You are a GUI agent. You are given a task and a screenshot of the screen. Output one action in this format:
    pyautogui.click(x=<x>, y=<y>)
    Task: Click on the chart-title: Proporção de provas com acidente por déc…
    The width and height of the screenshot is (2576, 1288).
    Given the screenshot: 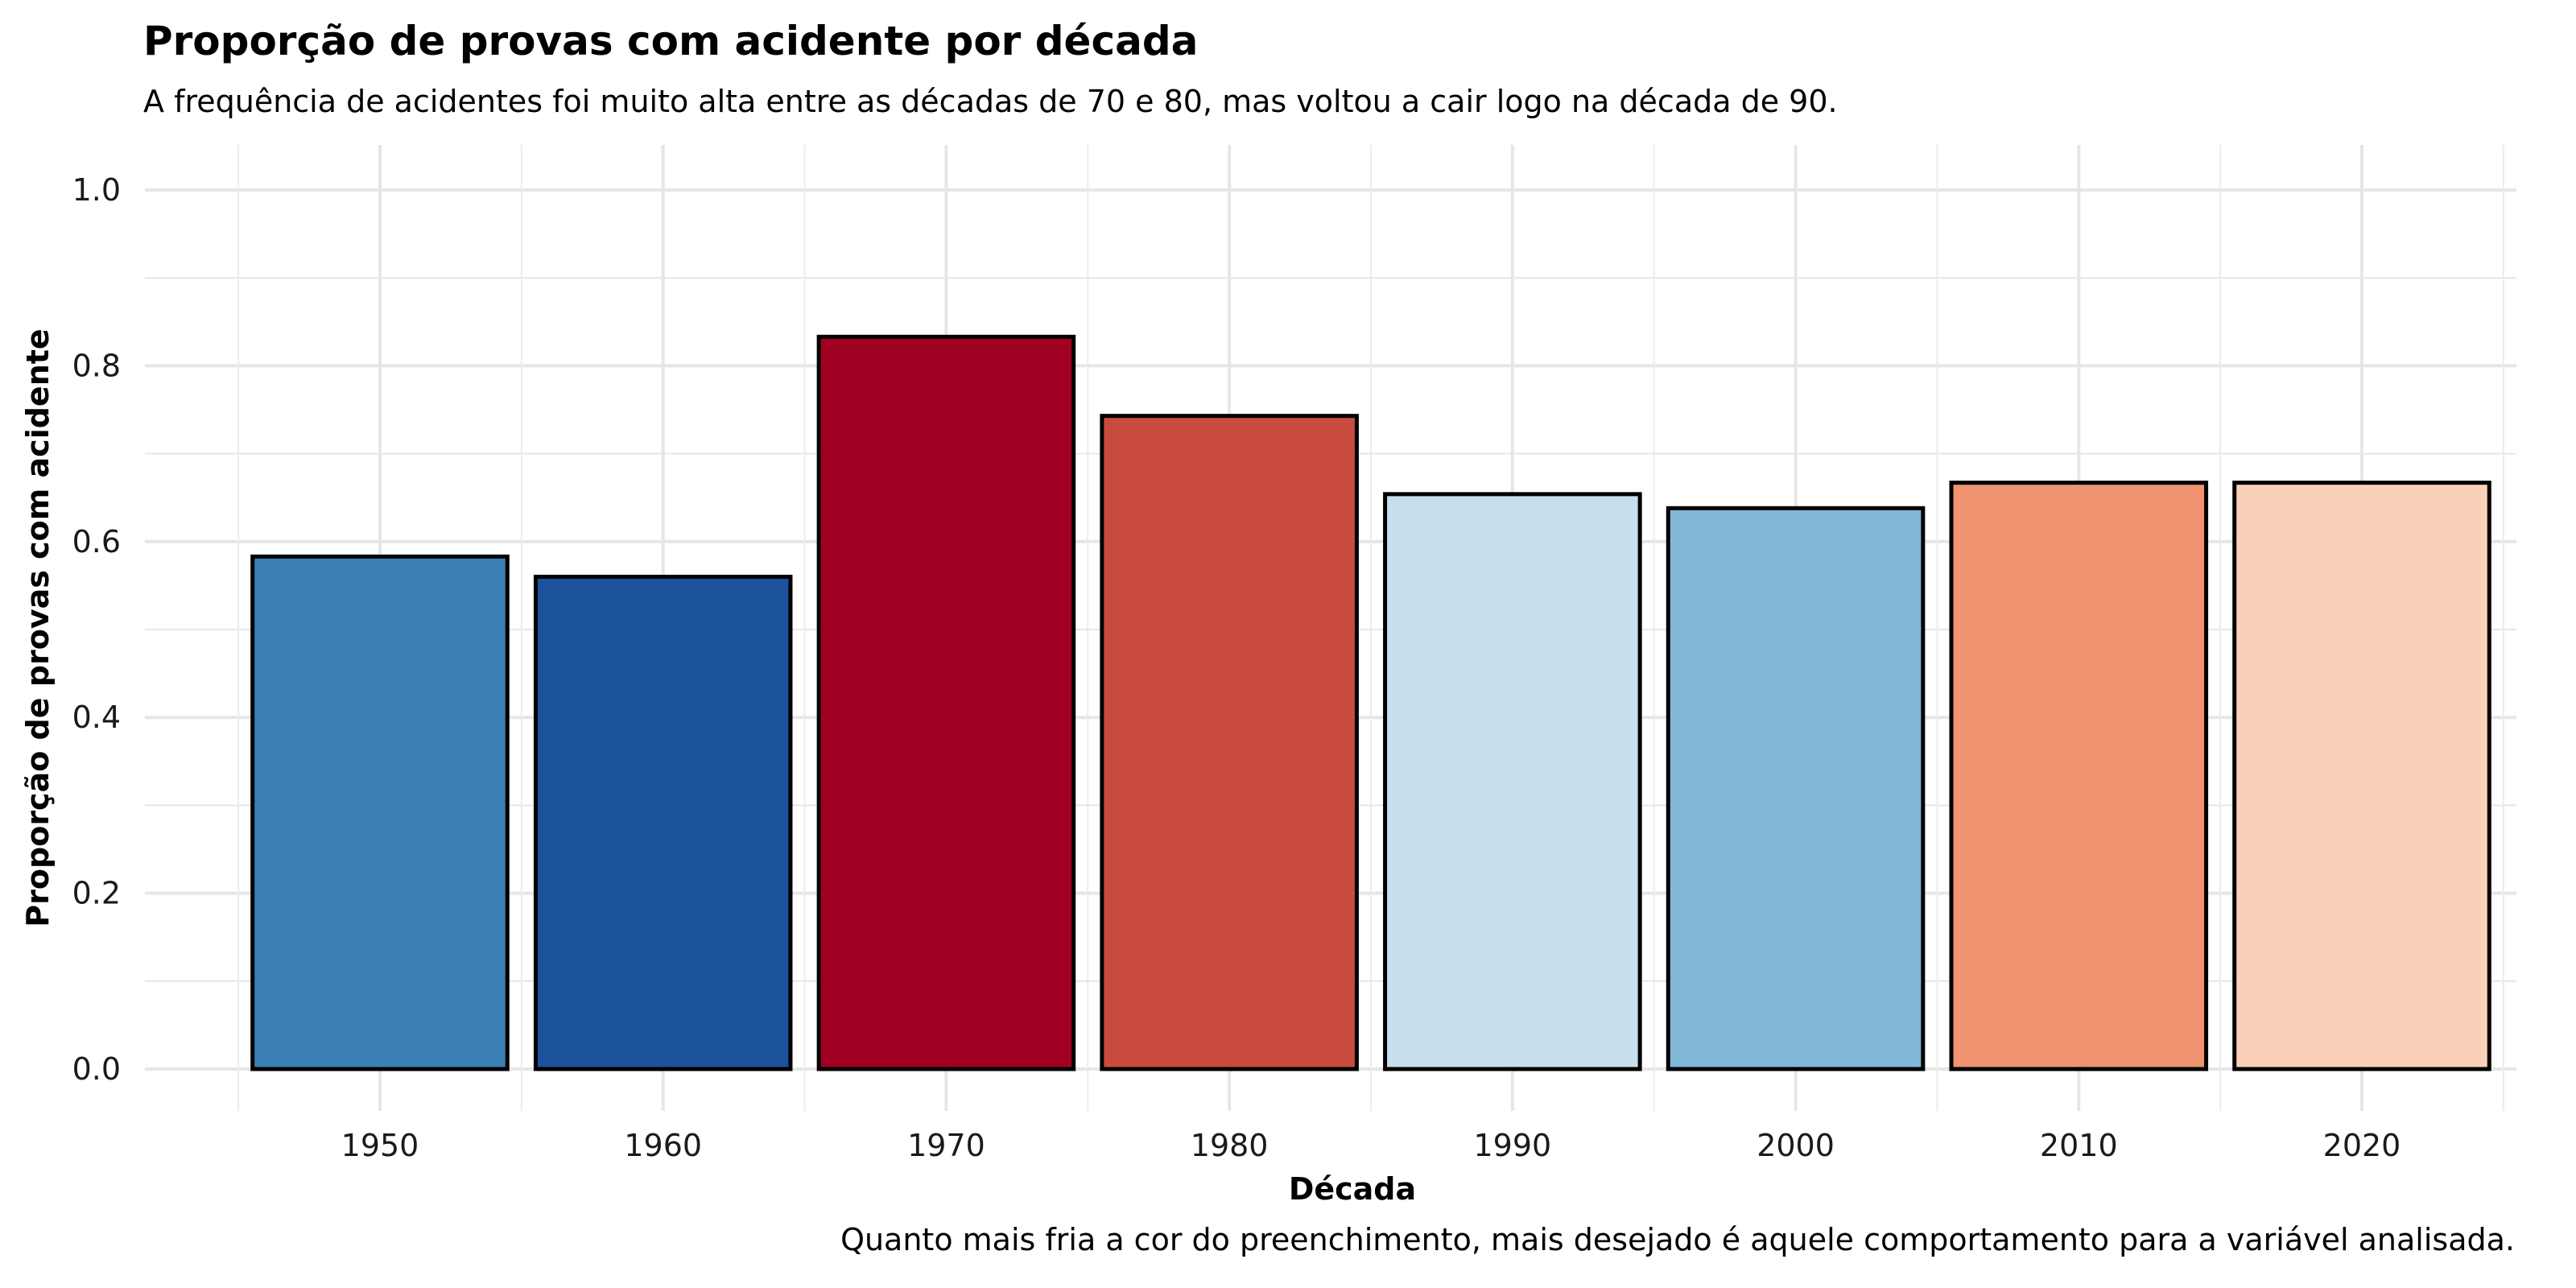 What is the action you would take?
    pyautogui.click(x=671, y=41)
    